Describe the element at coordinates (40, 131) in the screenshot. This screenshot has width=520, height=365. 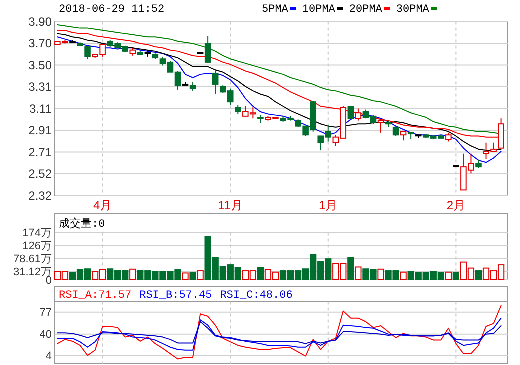
I see `y-tick-label: 2.91` at that location.